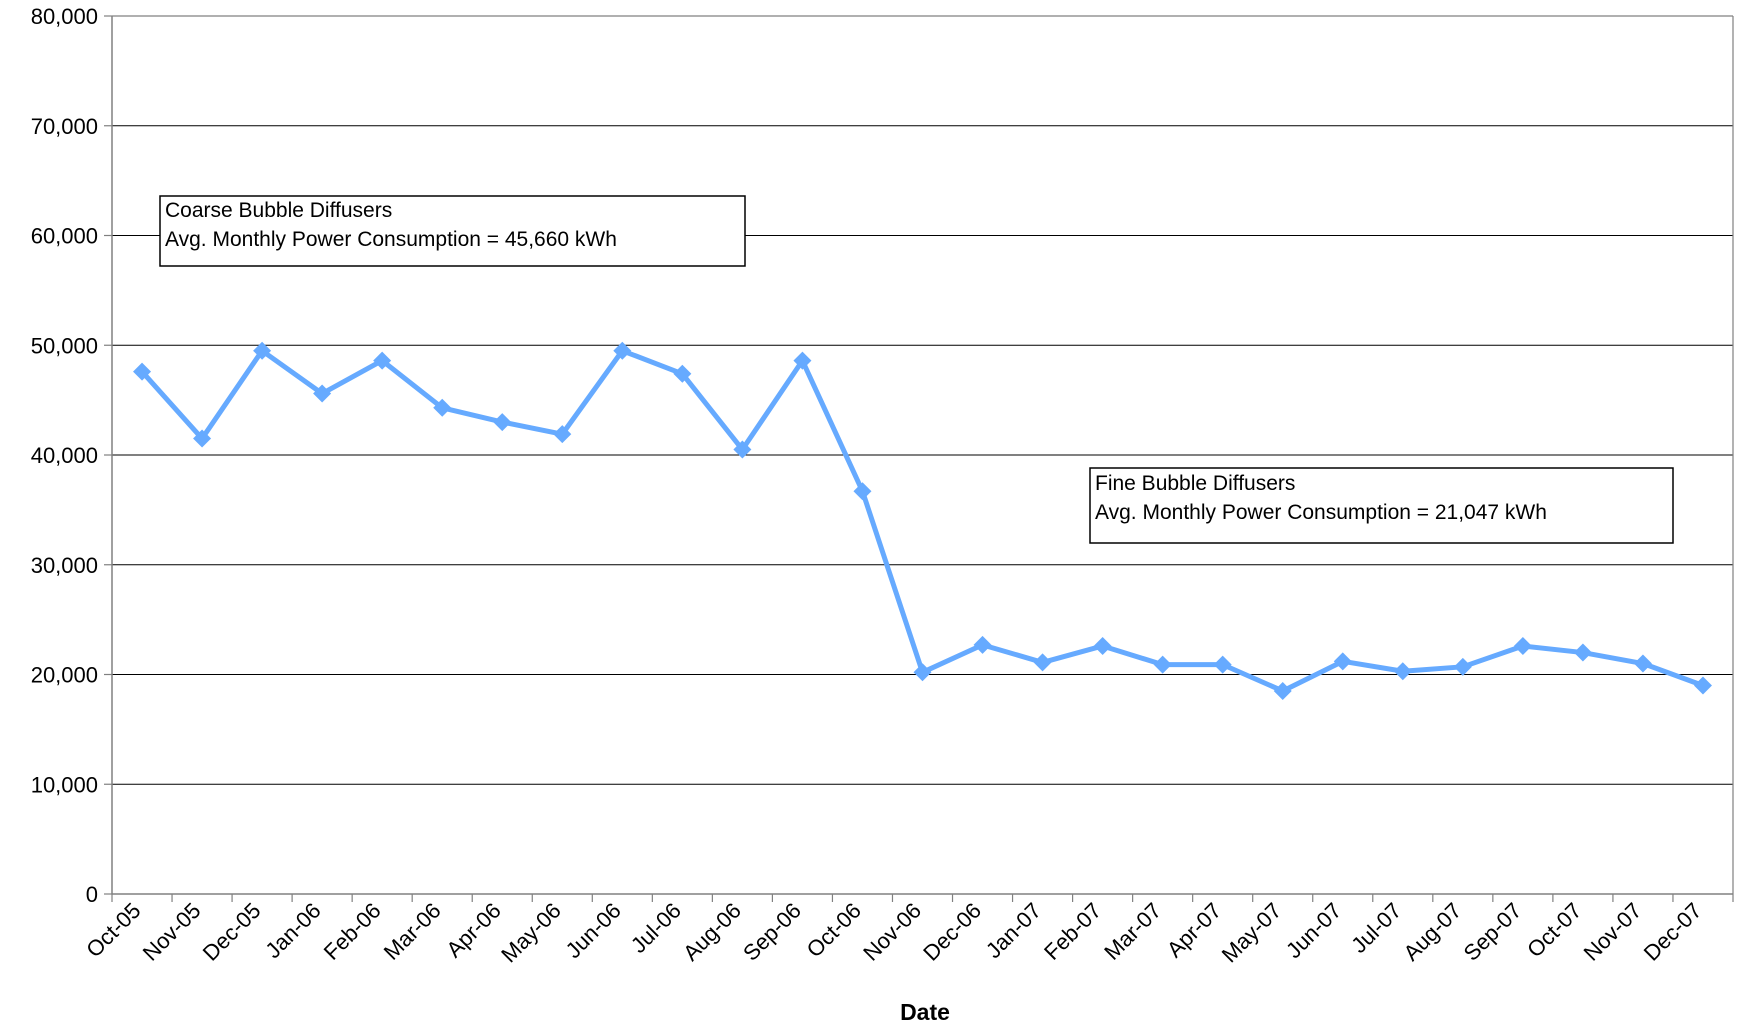 This screenshot has width=1738, height=1031. What do you see at coordinates (1554, 930) in the screenshot?
I see `x-tick-label: Oct-07` at bounding box center [1554, 930].